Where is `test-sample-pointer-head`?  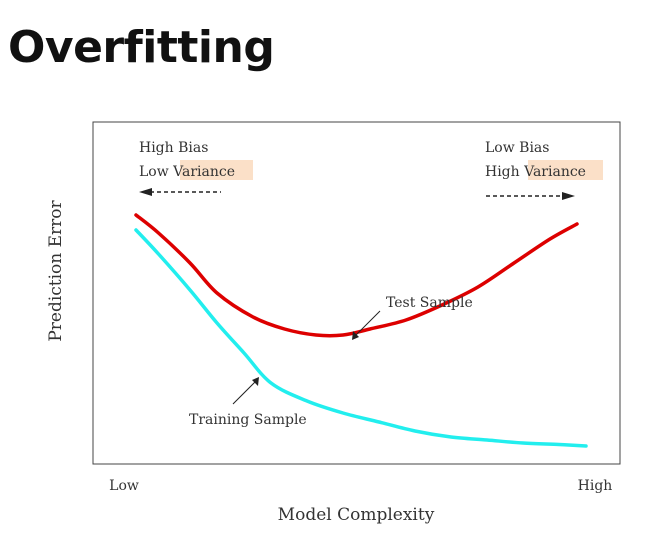
test-sample-pointer-head is located at coordinates (355, 335).